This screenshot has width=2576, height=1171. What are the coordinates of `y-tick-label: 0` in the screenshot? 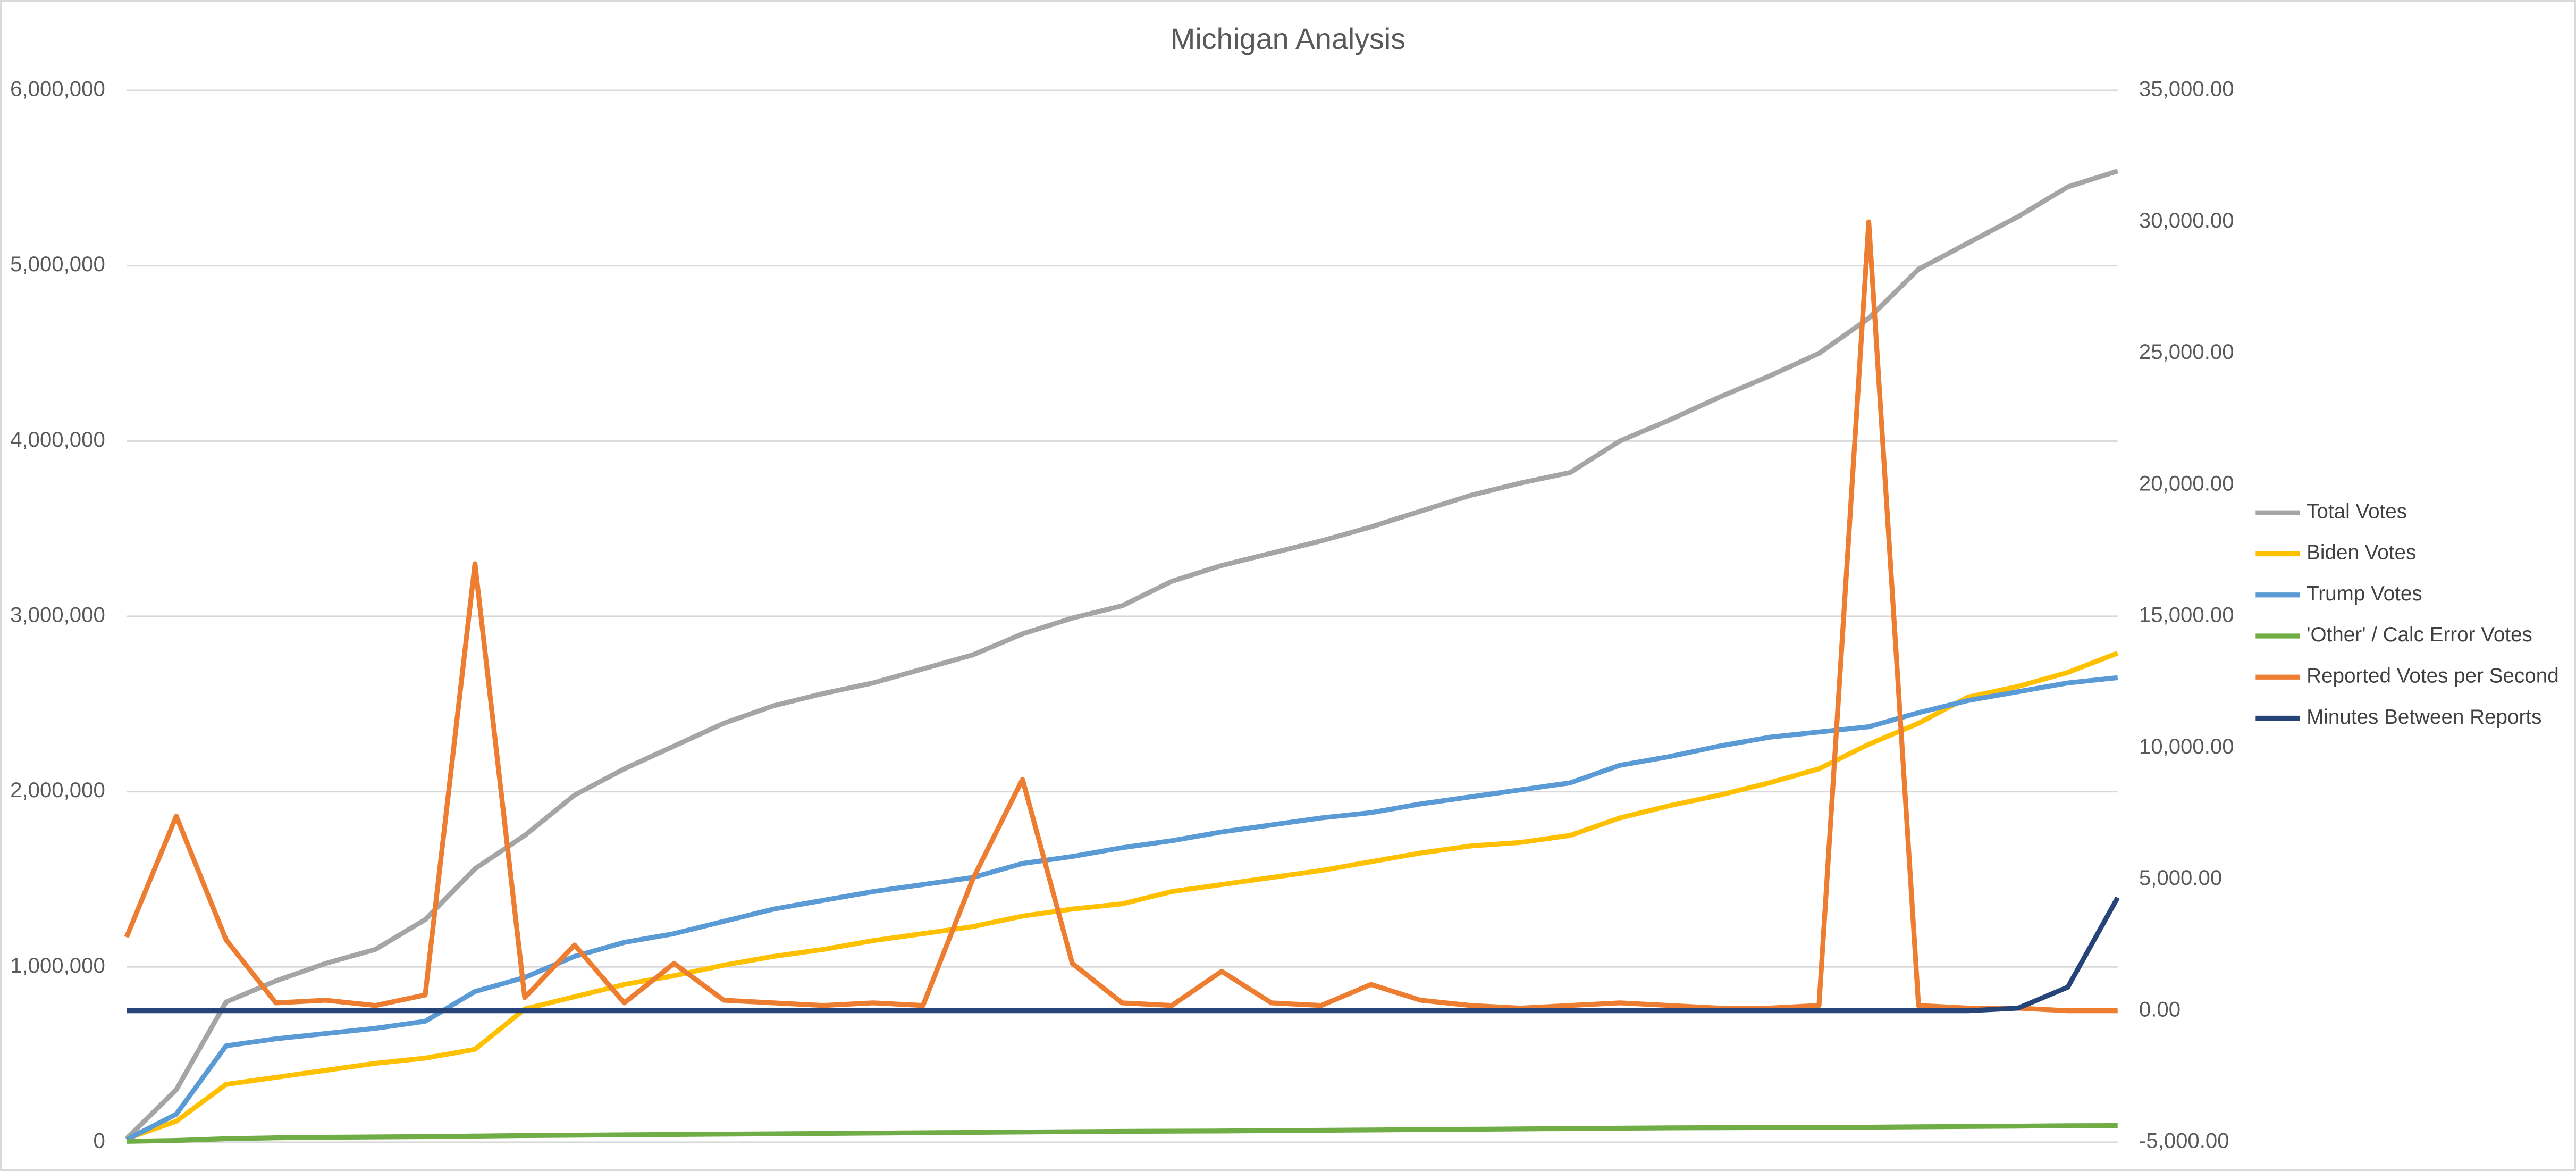 It's located at (99, 1141).